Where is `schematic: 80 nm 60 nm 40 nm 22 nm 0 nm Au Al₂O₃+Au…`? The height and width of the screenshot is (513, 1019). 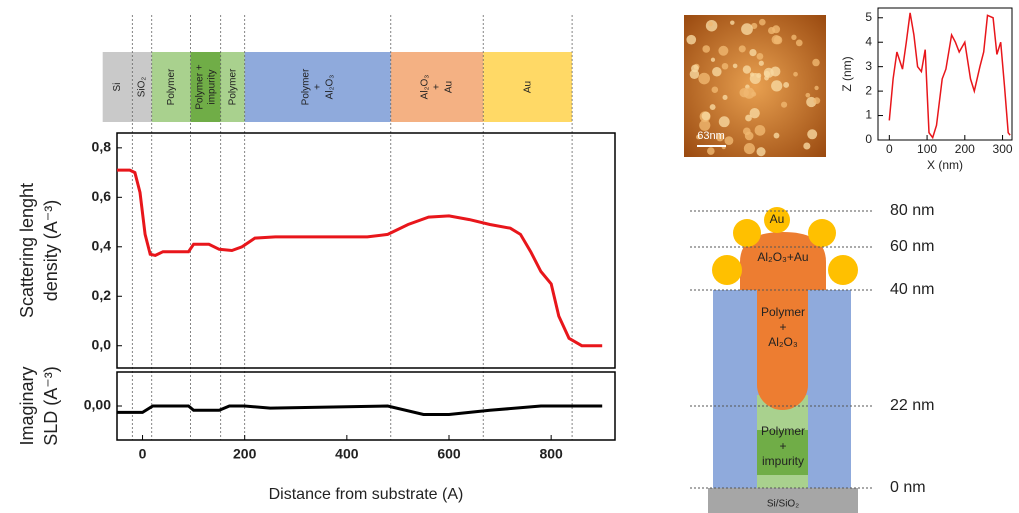
schematic: 80 nm 60 nm 40 nm 22 nm 0 nm Au Al₂O₃+Au… is located at coordinates (812, 357).